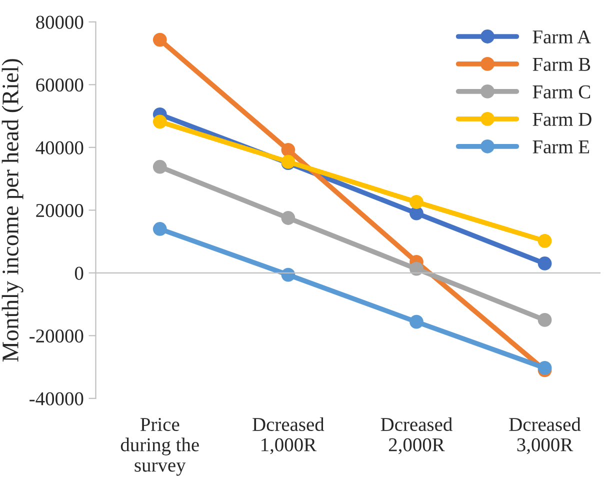  Describe the element at coordinates (288, 435) in the screenshot. I see `x-tick-label: Dcreased 1,000R` at that location.